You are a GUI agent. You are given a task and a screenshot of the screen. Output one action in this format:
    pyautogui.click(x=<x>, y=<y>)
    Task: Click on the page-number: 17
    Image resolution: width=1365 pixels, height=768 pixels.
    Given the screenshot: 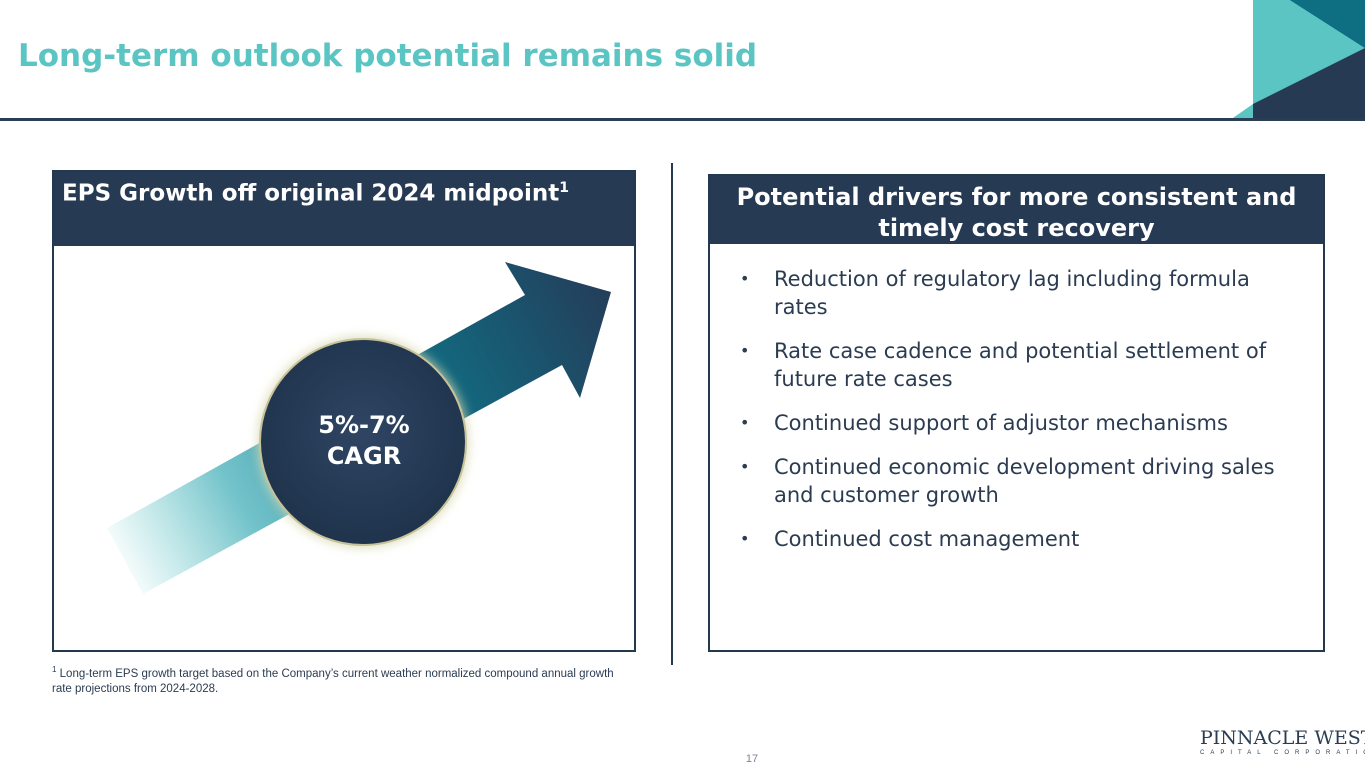 What is the action you would take?
    pyautogui.click(x=752, y=759)
    